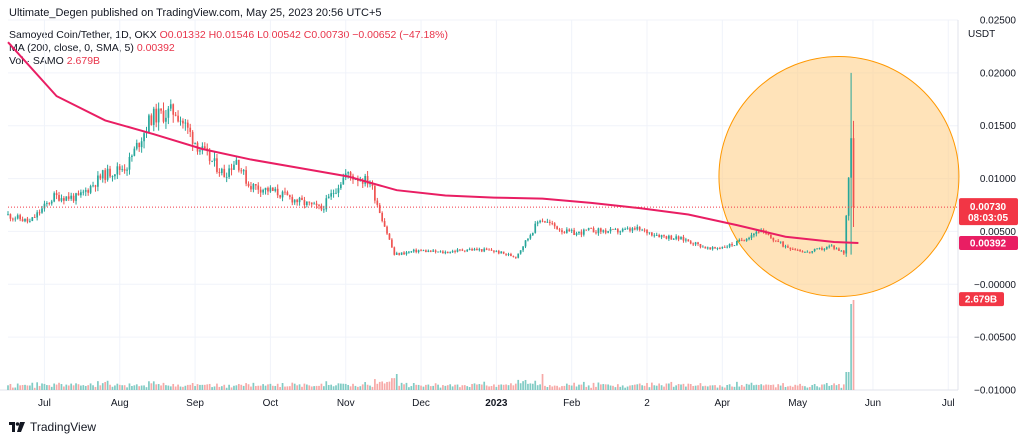  I want to click on tradingview-logo-icon, so click(17, 426).